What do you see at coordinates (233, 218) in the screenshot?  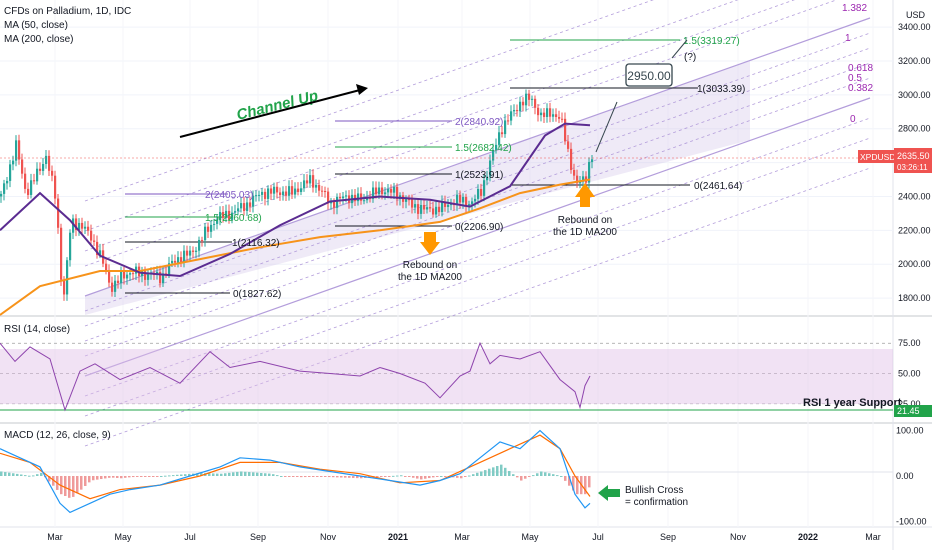 I see `fib-label-a15: 1.5(2260.68)` at bounding box center [233, 218].